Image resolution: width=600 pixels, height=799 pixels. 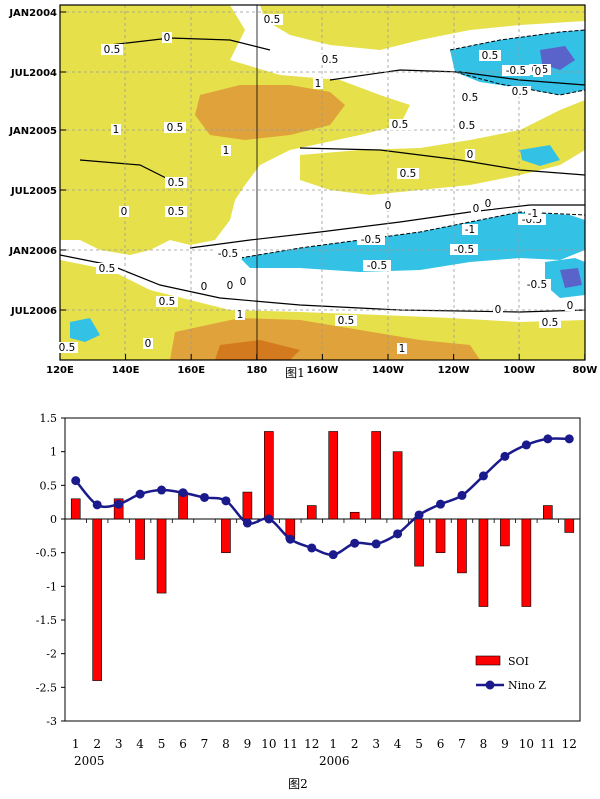 I want to click on y-tick-label: JUL2004, so click(x=33, y=73).